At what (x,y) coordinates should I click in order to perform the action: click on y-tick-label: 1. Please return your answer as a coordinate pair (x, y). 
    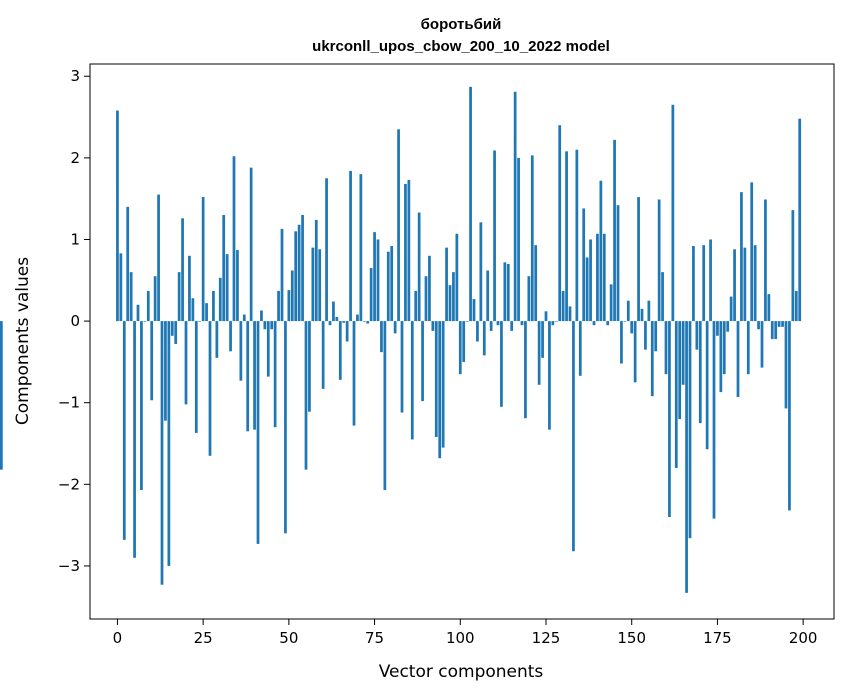
    Looking at the image, I should click on (75, 239).